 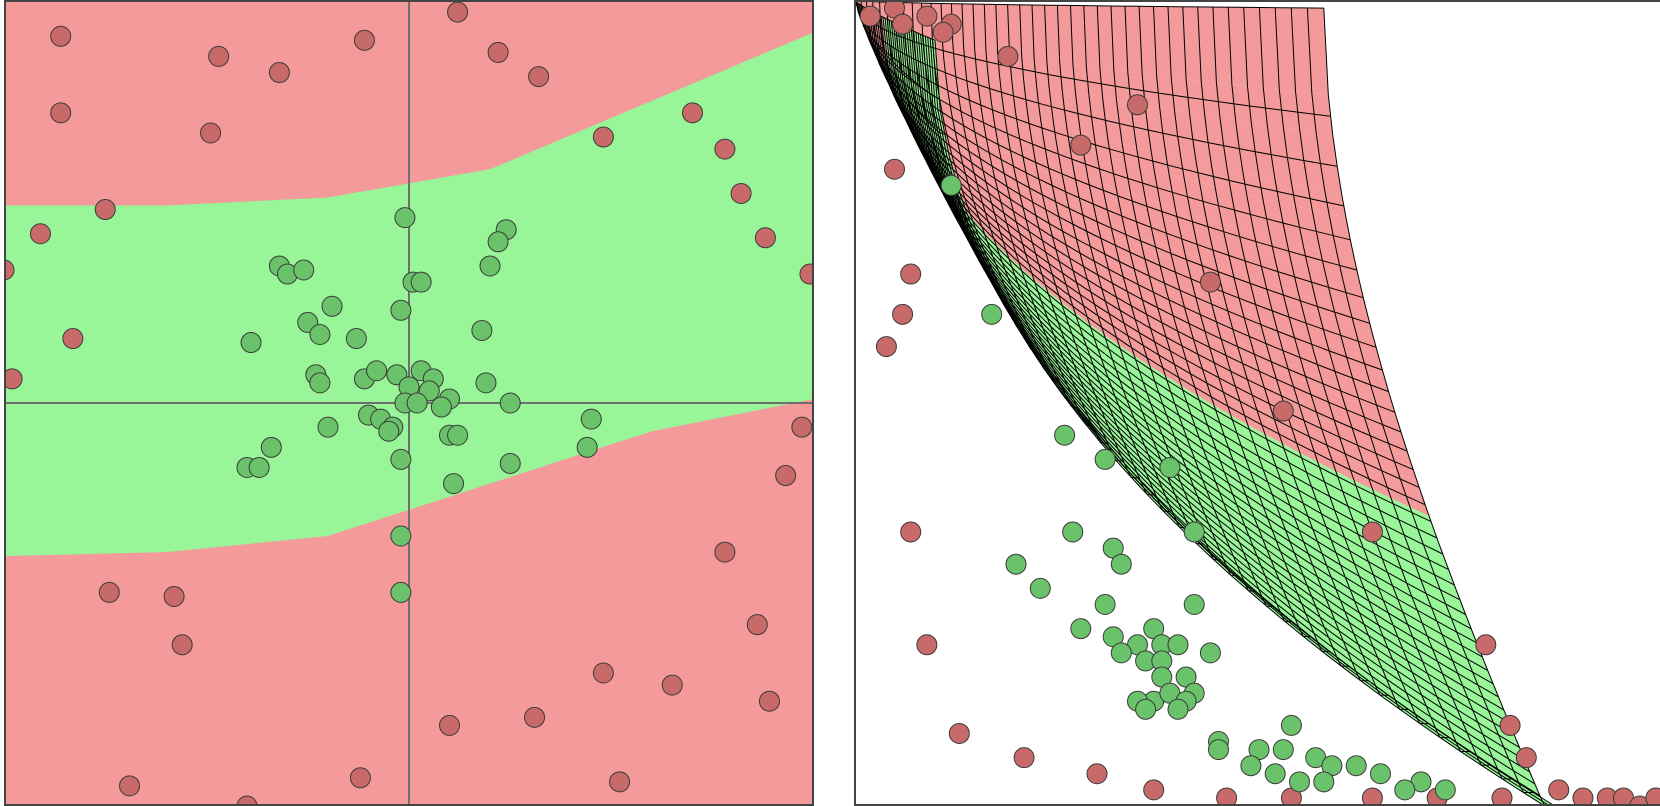 What do you see at coordinates (419, 405) in the screenshot?
I see `green-points-series` at bounding box center [419, 405].